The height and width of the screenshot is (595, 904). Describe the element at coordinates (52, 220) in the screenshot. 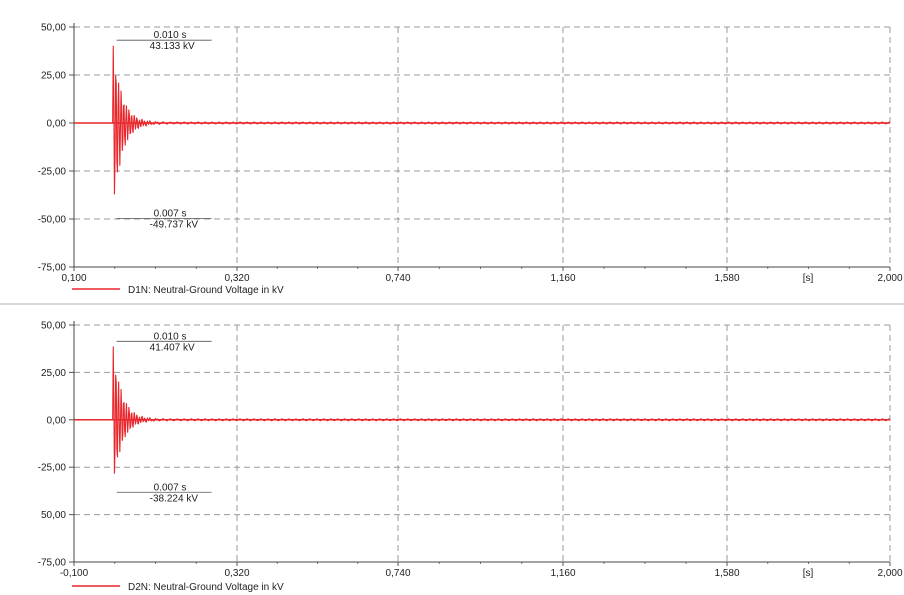

I see `y-tick-label: -50,00` at that location.